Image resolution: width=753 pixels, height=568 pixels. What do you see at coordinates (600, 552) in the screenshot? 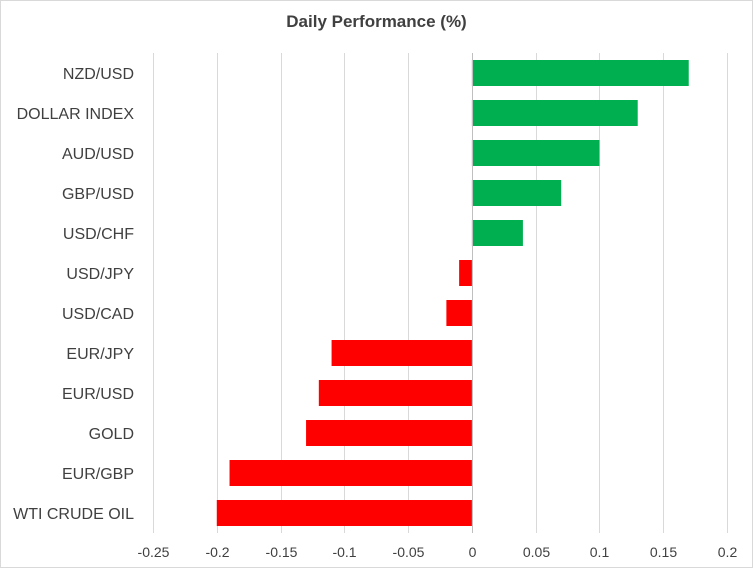
I see `x-tick-label: 0.1` at bounding box center [600, 552].